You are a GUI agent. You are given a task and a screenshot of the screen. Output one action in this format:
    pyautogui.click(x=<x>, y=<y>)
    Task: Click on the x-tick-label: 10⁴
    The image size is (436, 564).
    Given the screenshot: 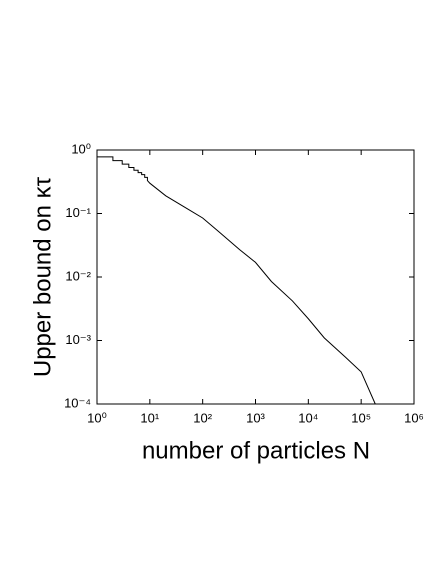 What is the action you would take?
    pyautogui.click(x=308, y=417)
    